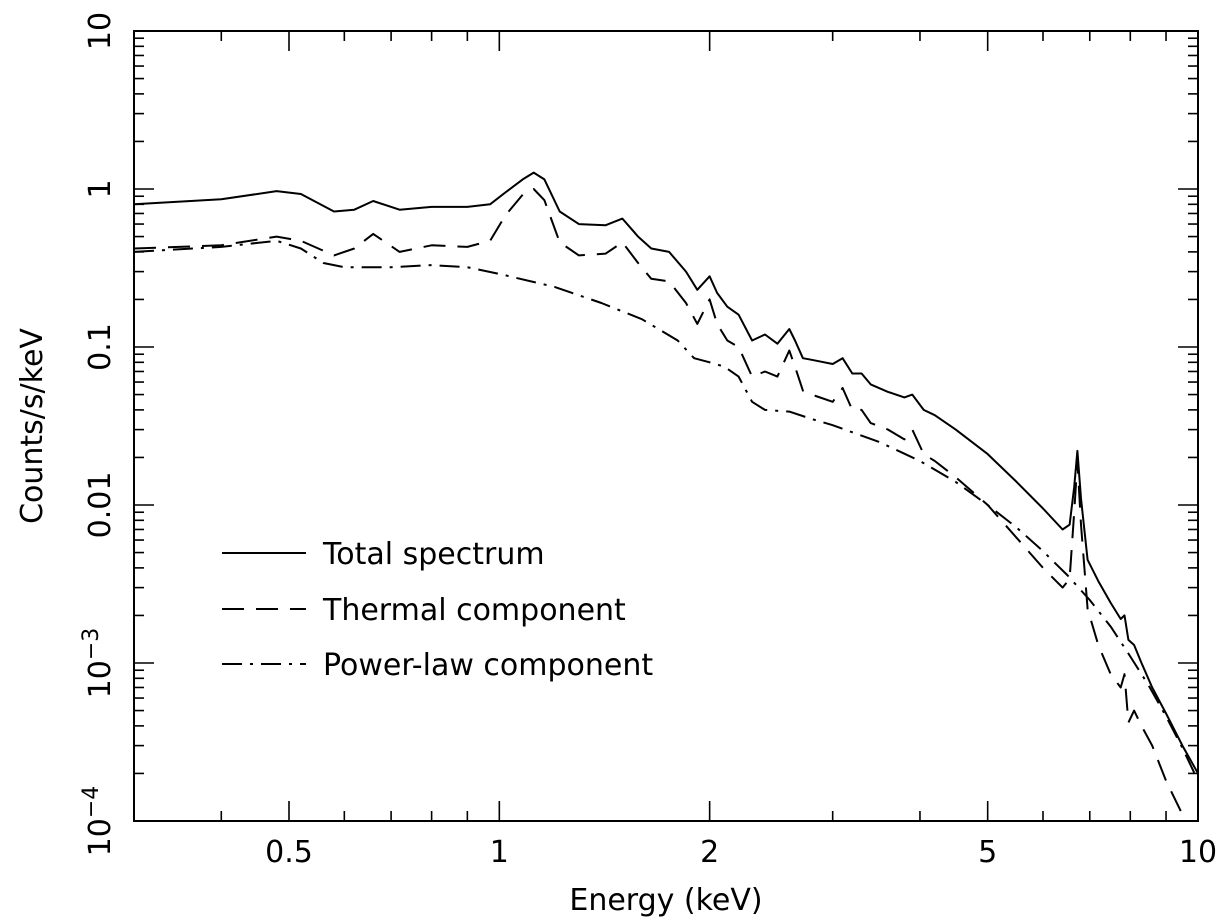 The image size is (1229, 918). I want to click on y-tick-label: 1, so click(100, 188).